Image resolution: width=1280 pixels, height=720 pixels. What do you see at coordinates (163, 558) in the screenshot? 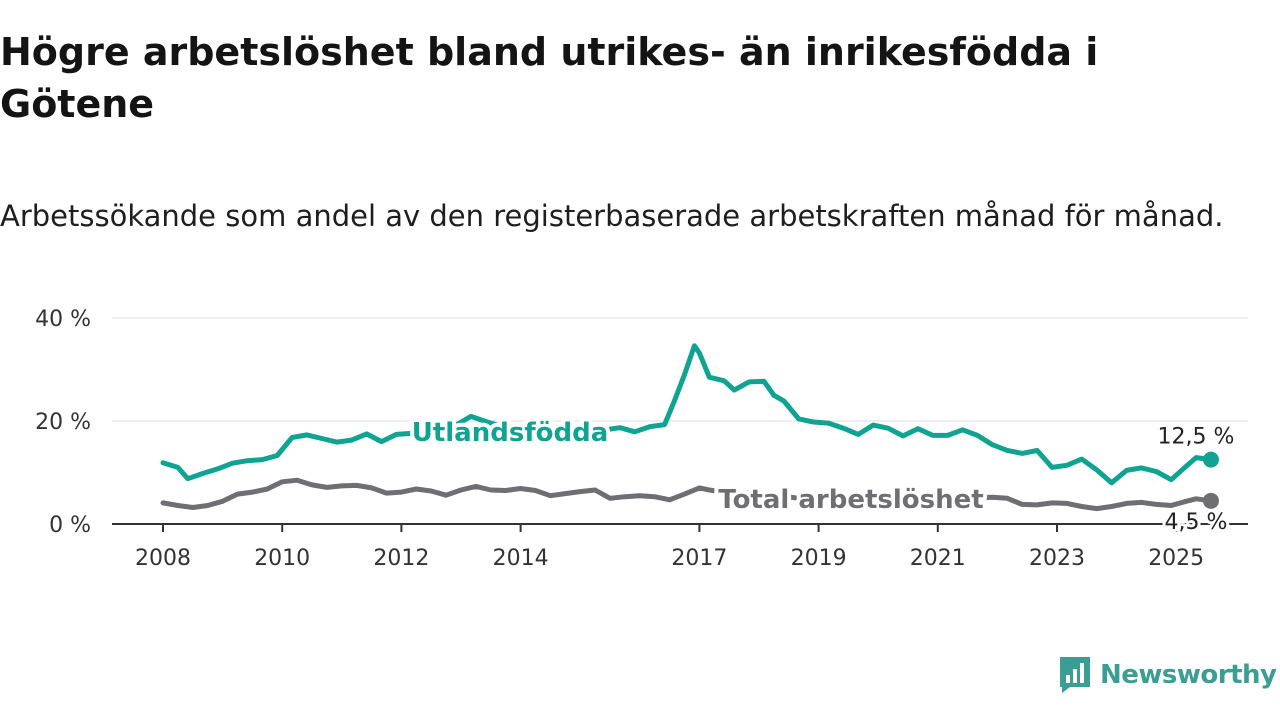
I see `x-tick-label: 2008` at bounding box center [163, 558].